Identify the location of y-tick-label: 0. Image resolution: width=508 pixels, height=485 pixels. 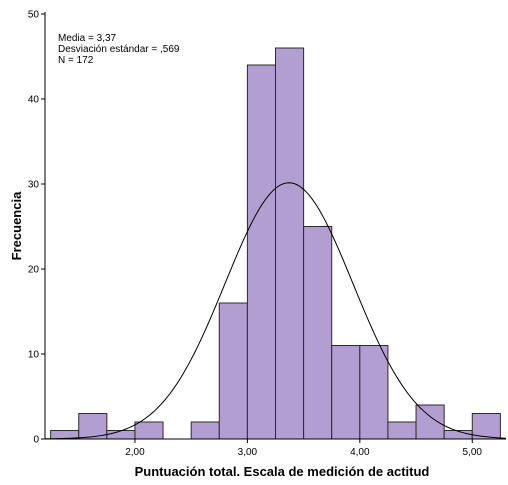
(36, 440).